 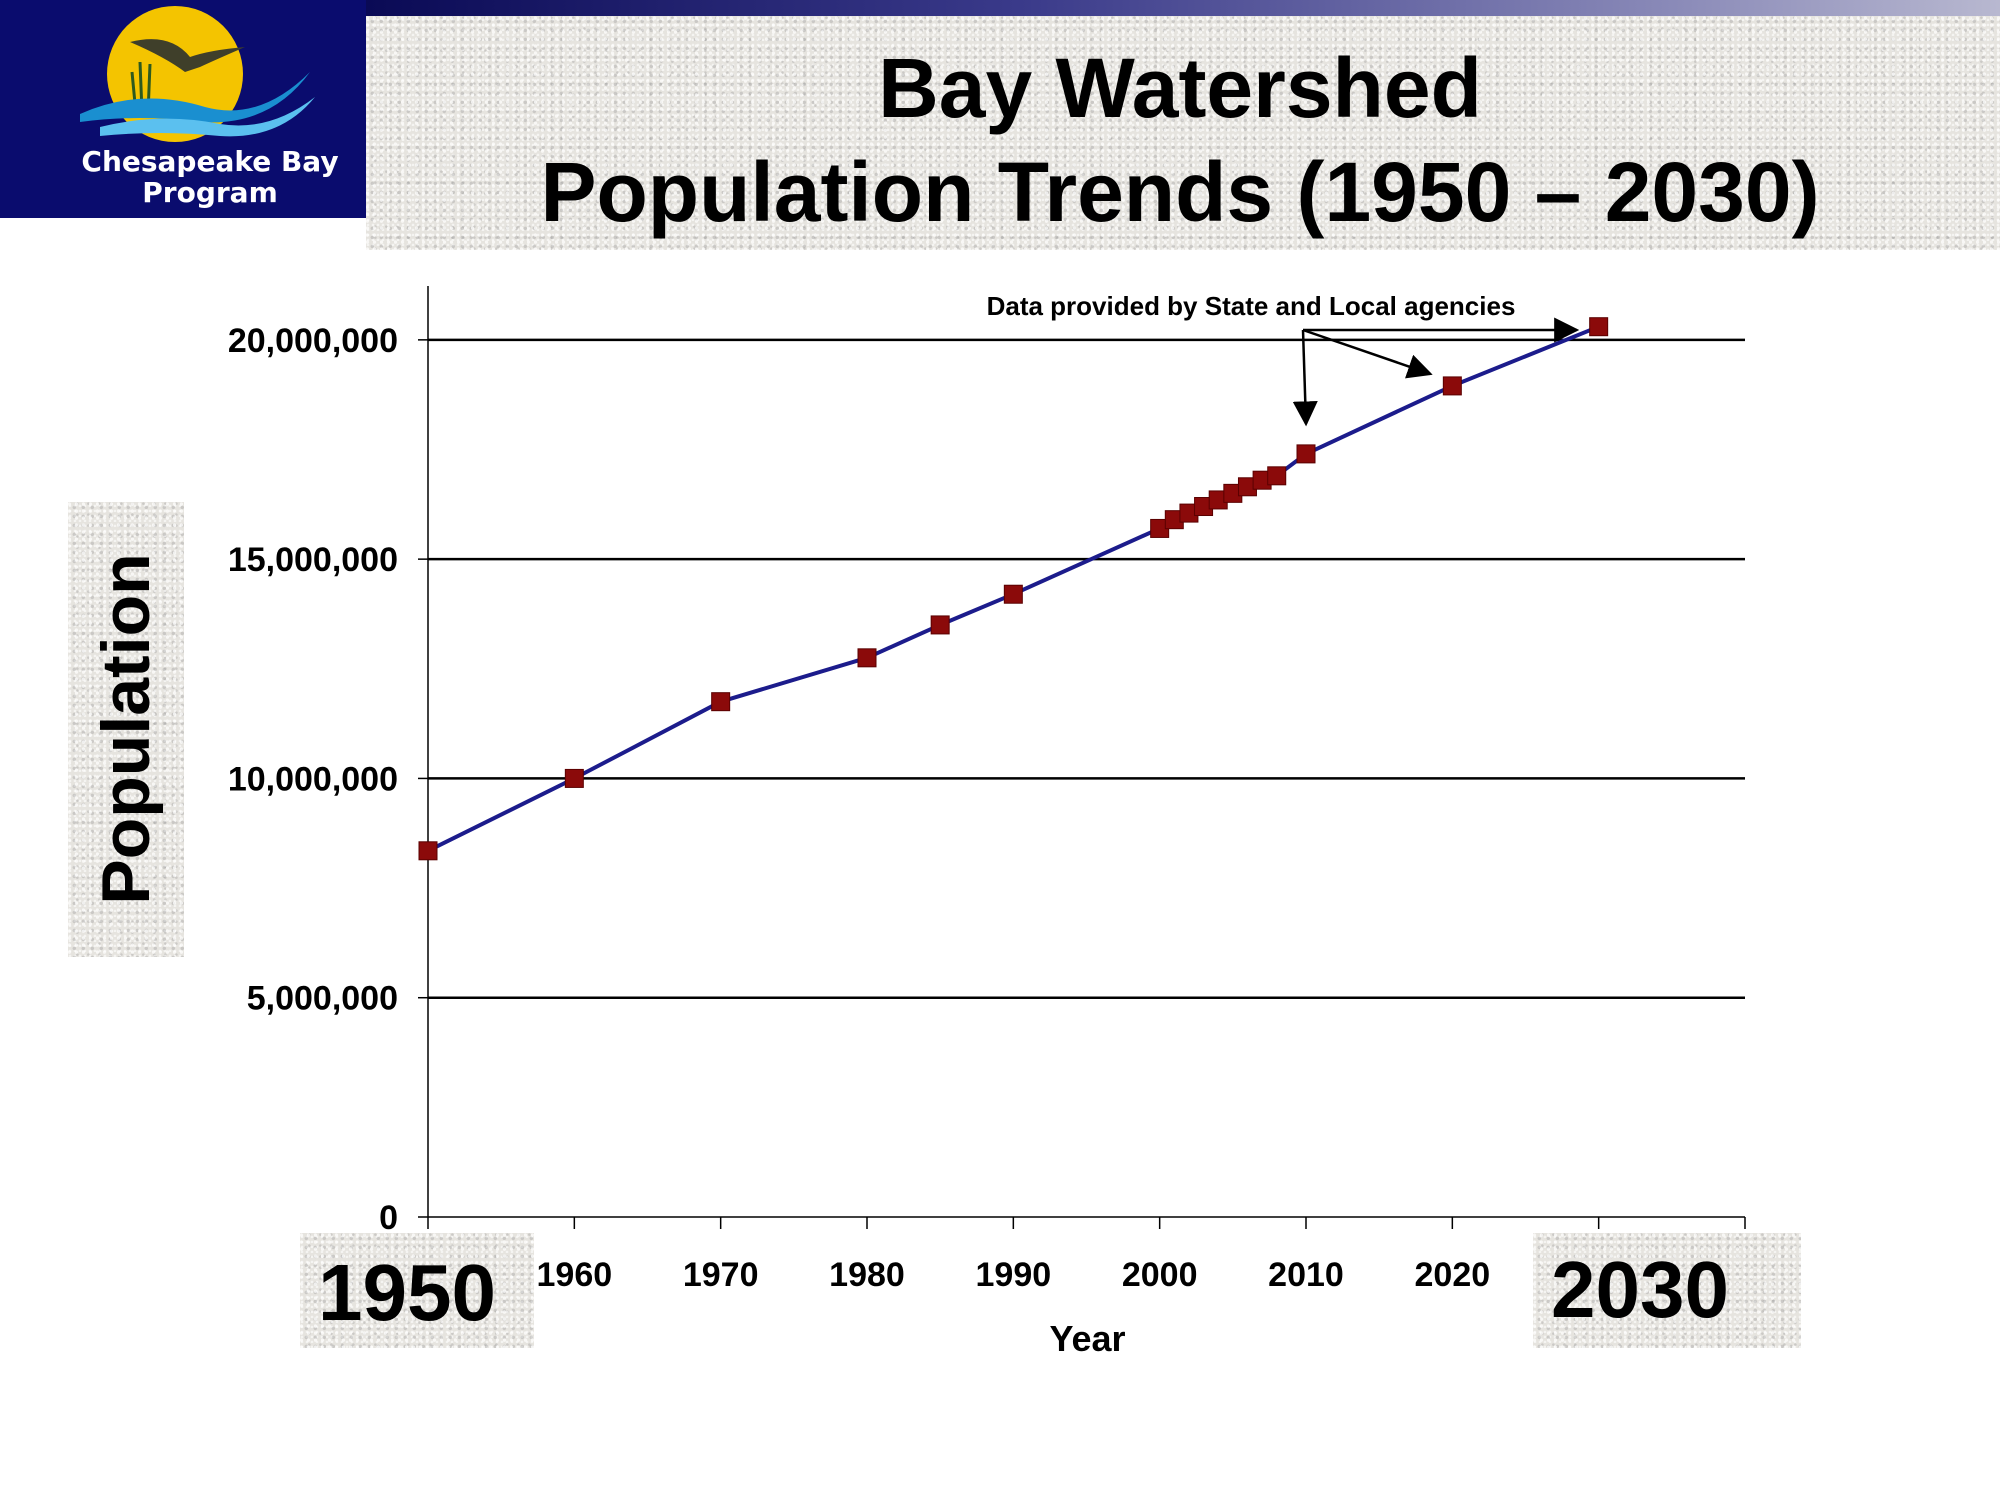 I want to click on x-tick-label: 1990, so click(x=1014, y=1275).